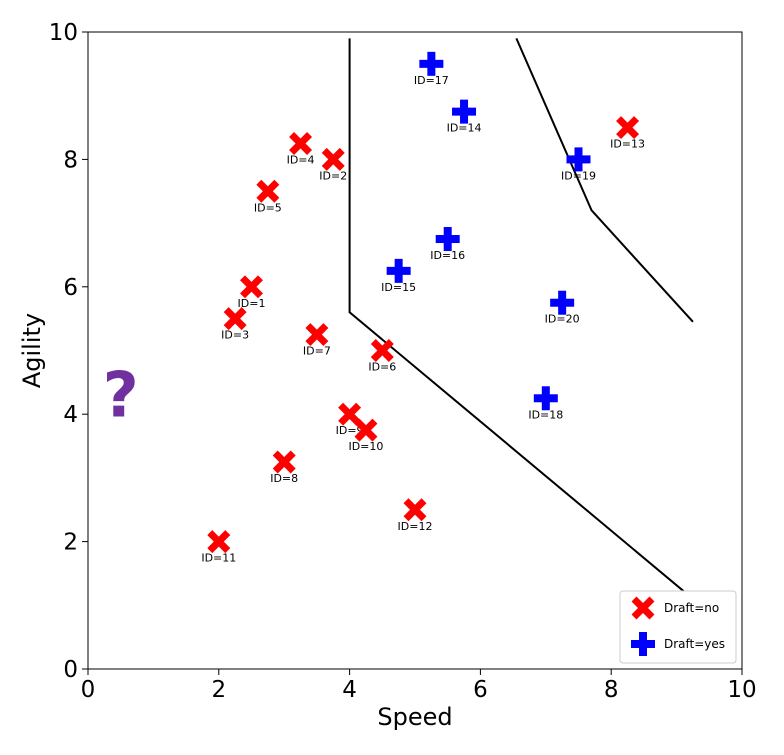 Image resolution: width=784 pixels, height=755 pixels. What do you see at coordinates (545, 414) in the screenshot?
I see `point-label: ID=18` at bounding box center [545, 414].